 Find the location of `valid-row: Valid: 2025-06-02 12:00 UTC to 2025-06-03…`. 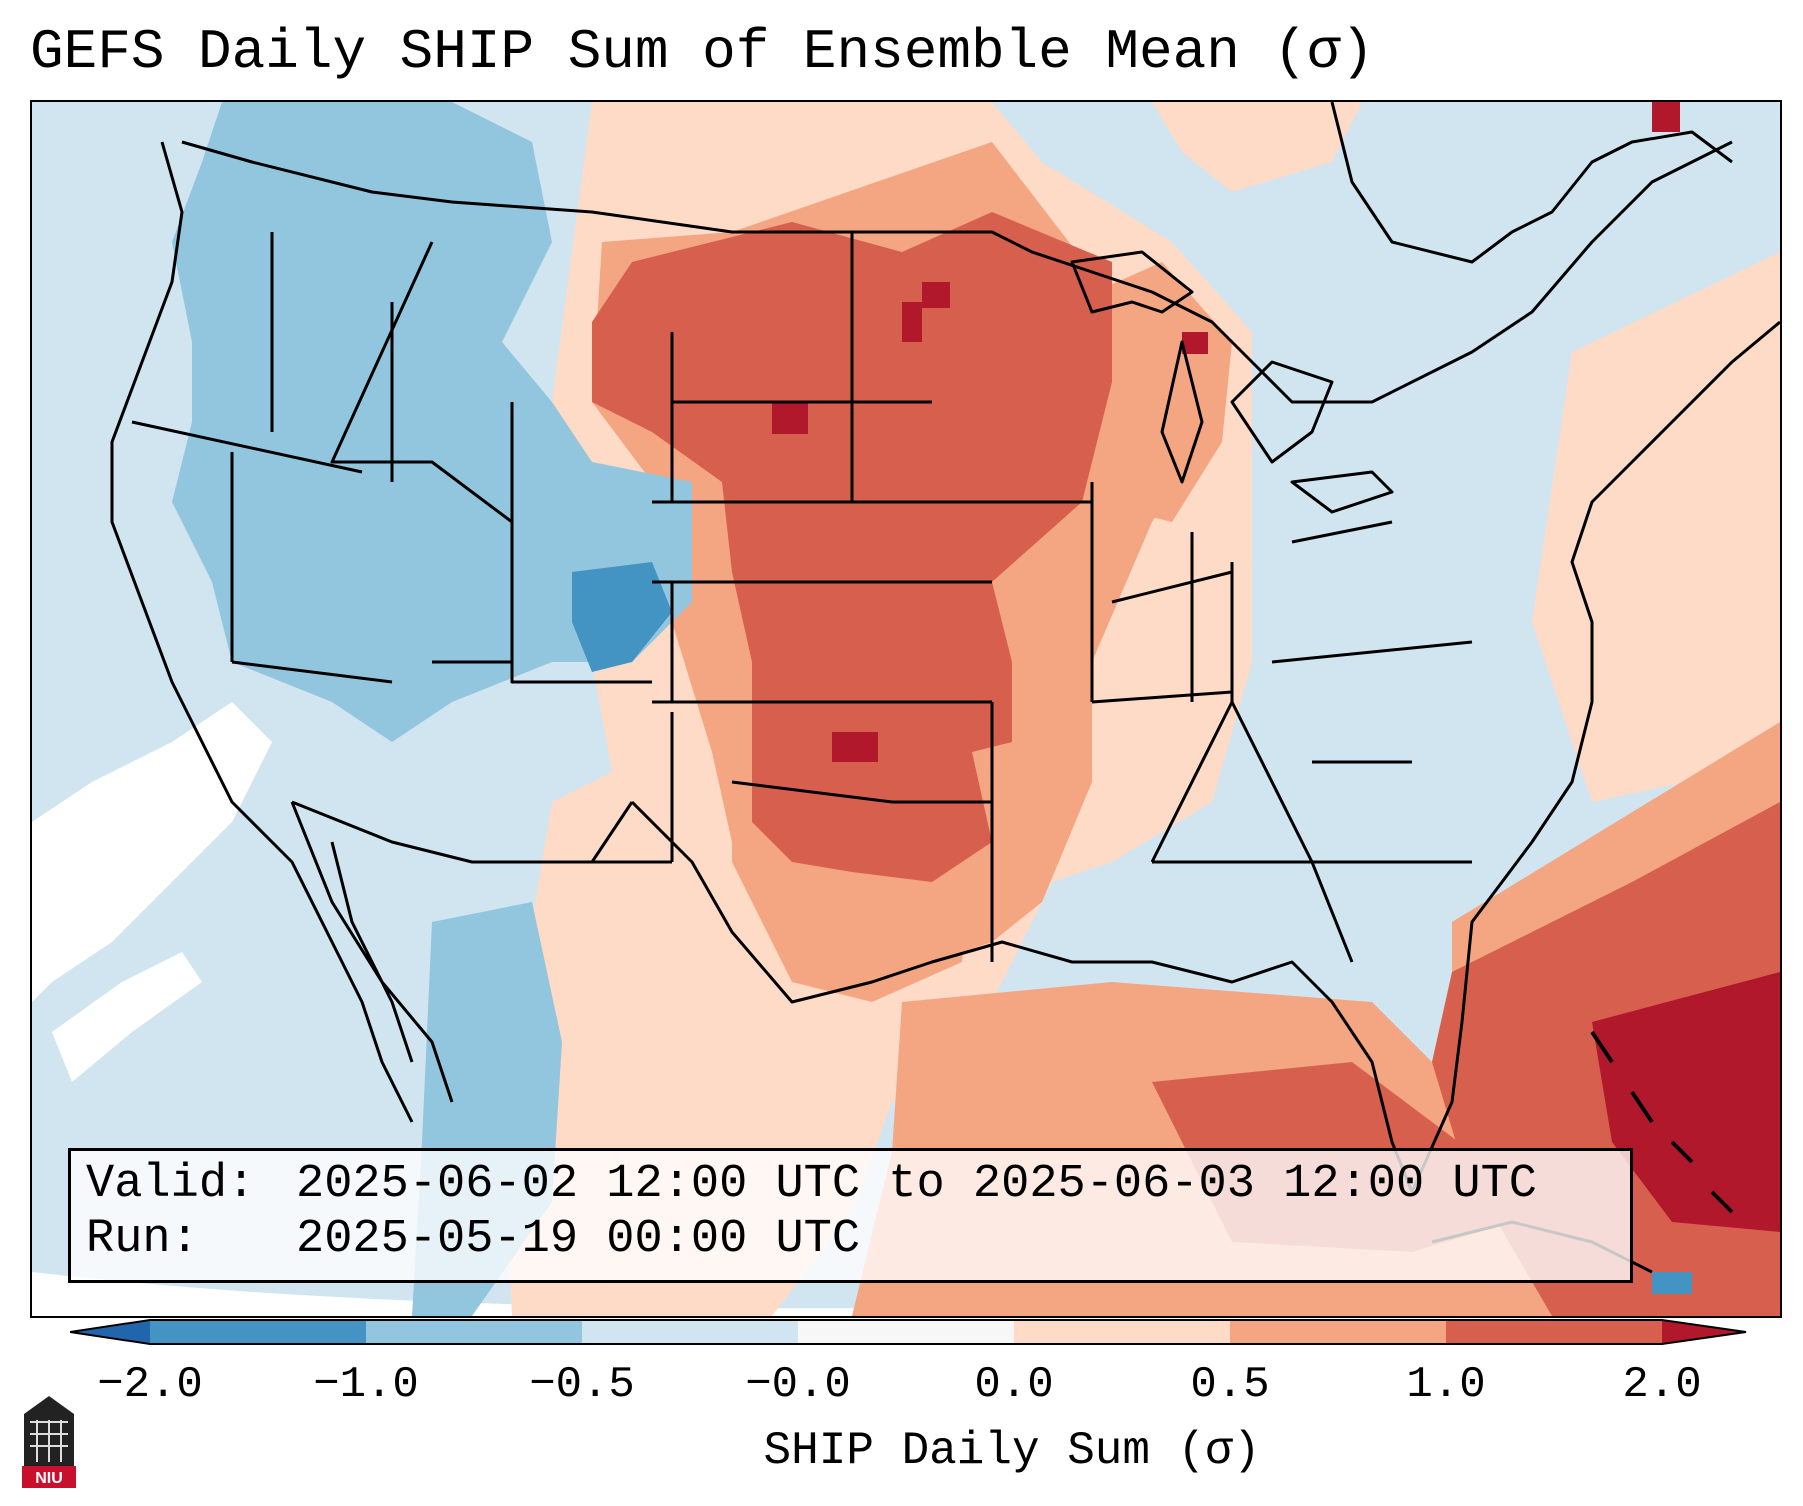

valid-row: Valid: 2025-06-02 12:00 UTC to 2025-06-03… is located at coordinates (858, 1184).